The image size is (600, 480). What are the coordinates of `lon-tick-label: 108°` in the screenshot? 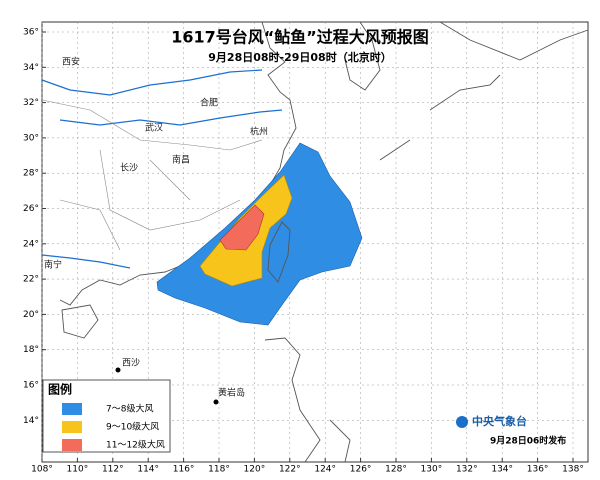 It's located at (42, 470).